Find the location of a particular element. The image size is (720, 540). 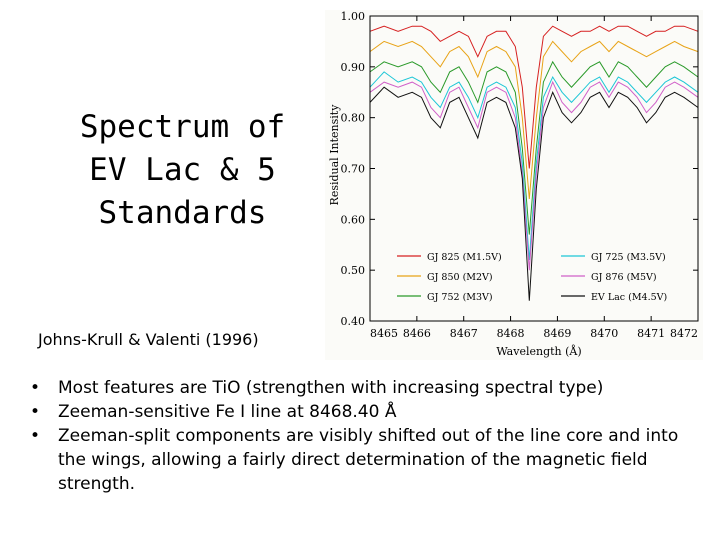

y-axis-label: Residual Intensity is located at coordinates (334, 155).